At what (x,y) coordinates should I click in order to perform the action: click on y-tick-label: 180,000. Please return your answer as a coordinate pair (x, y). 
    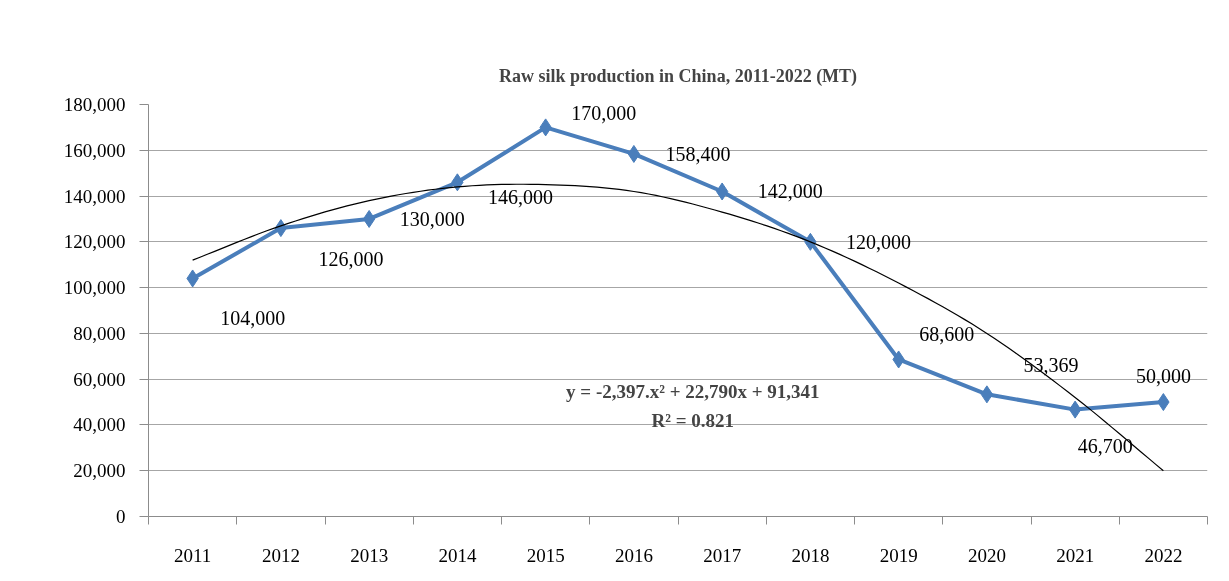
    Looking at the image, I should click on (94, 104).